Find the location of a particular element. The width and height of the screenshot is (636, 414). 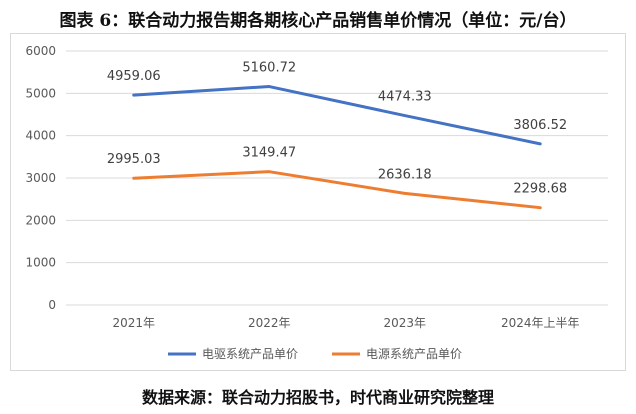

data-label: 5160.72 is located at coordinates (269, 68).